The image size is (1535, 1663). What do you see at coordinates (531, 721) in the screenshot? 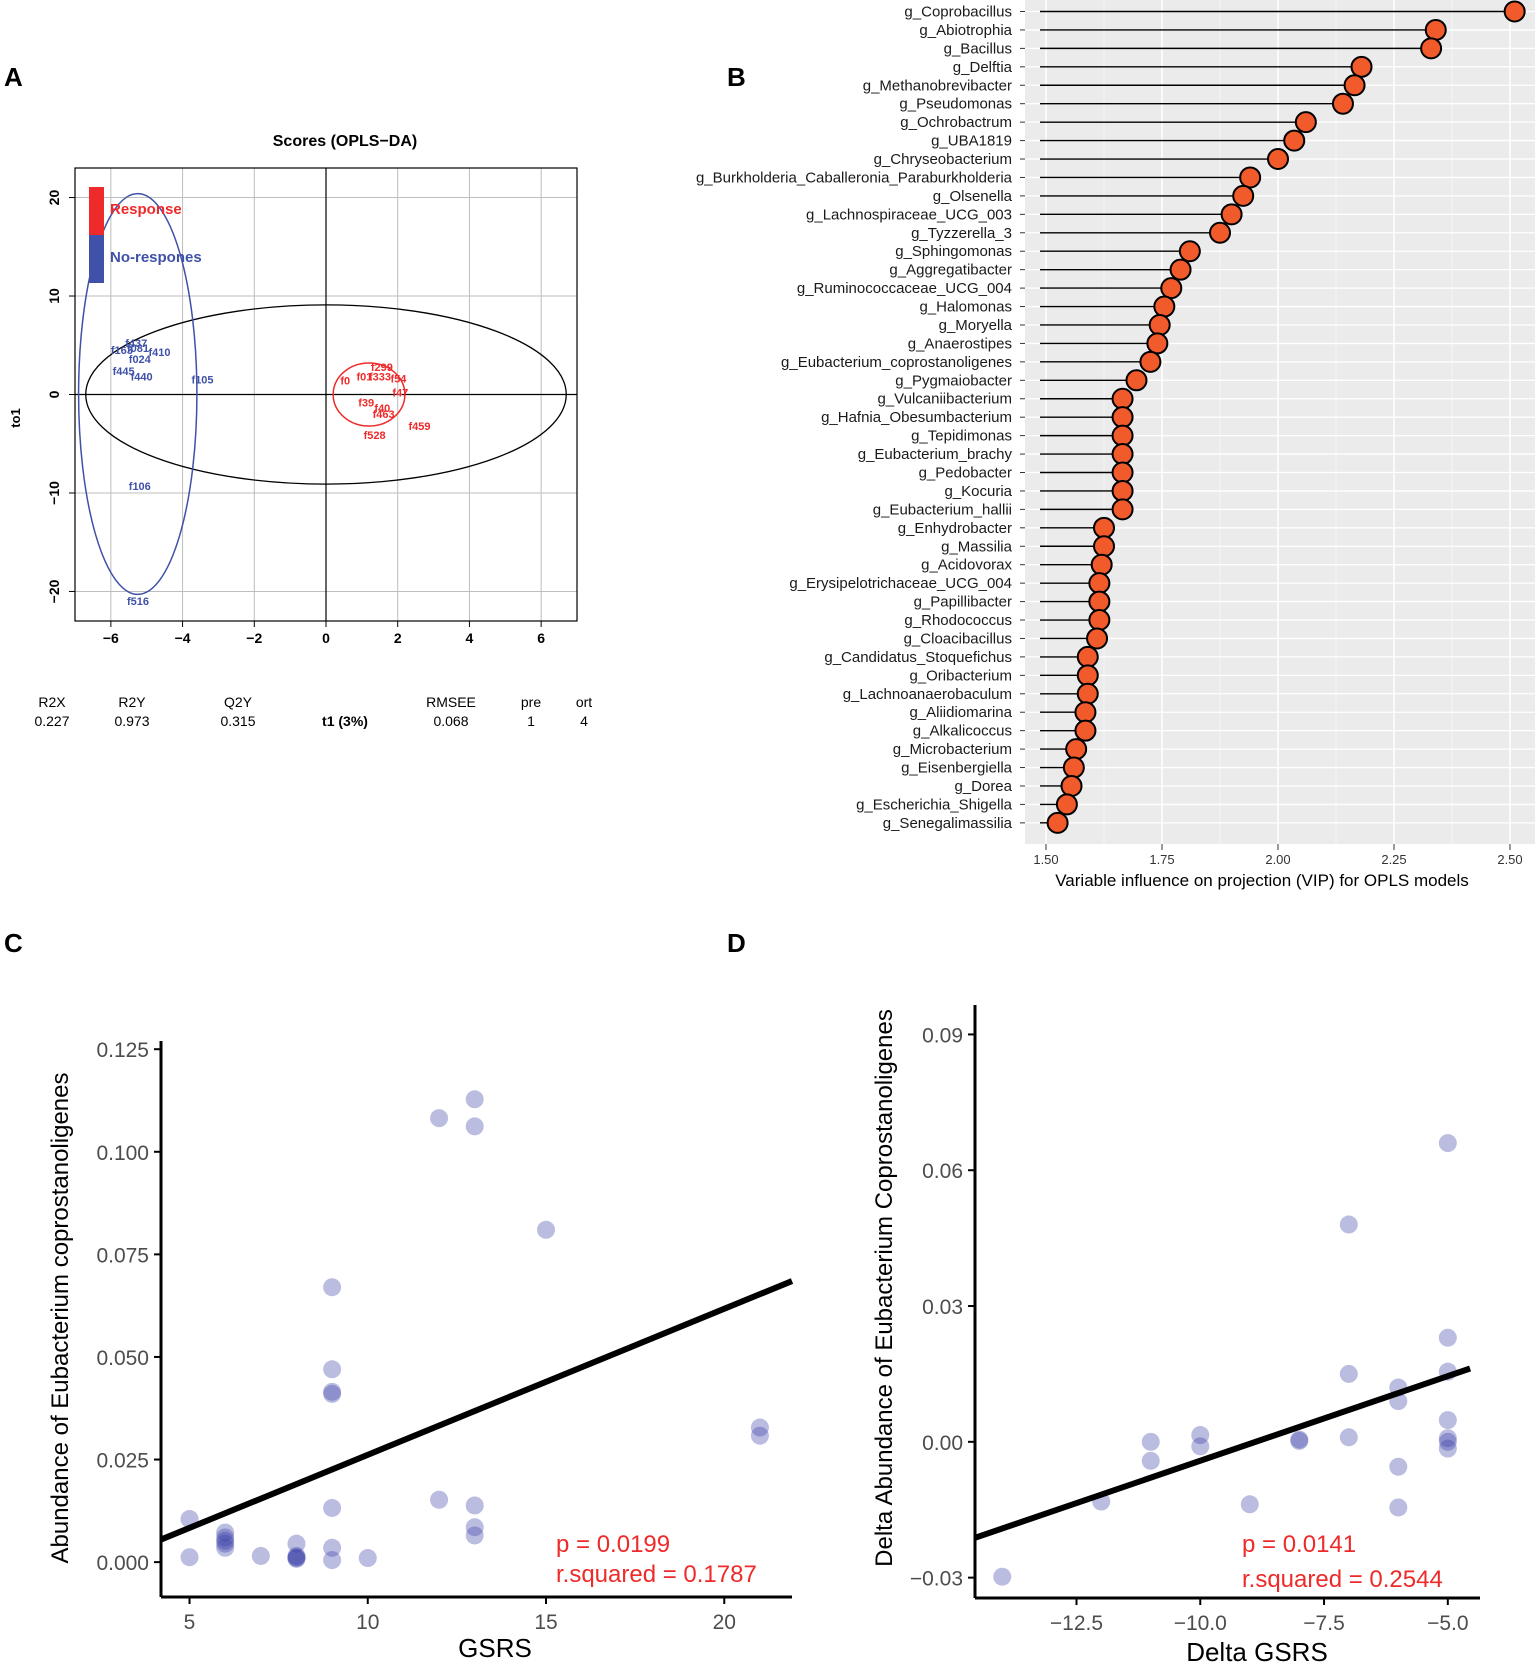
I see `stat-value-pre: 1` at bounding box center [531, 721].